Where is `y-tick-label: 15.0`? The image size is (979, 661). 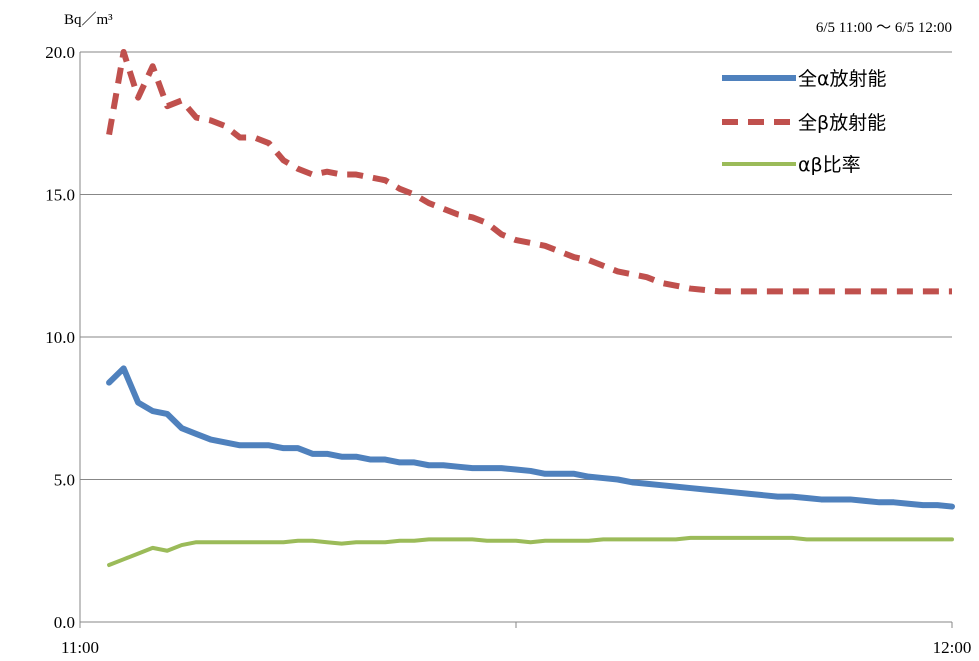 y-tick-label: 15.0 is located at coordinates (60, 195).